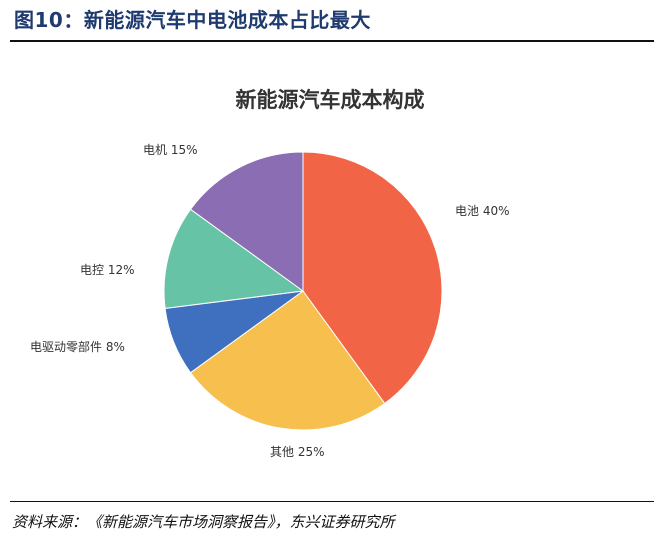  Describe the element at coordinates (170, 150) in the screenshot. I see `slice-label-4: 电机 15%` at that location.